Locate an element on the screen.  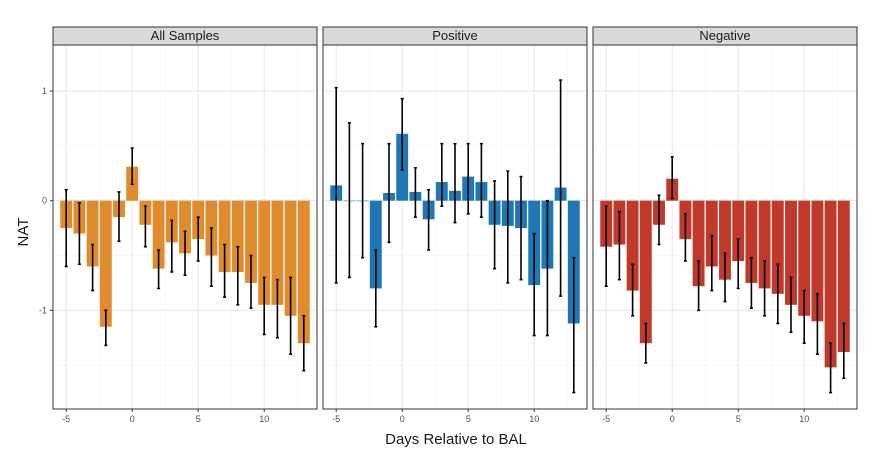
panel-title: Negative is located at coordinates (724, 35).